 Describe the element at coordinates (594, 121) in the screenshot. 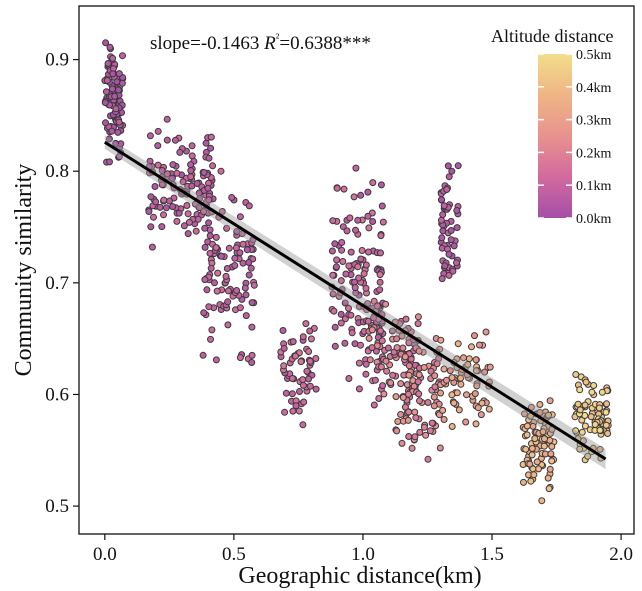

I see `legend-tick-label: 0.3km` at that location.